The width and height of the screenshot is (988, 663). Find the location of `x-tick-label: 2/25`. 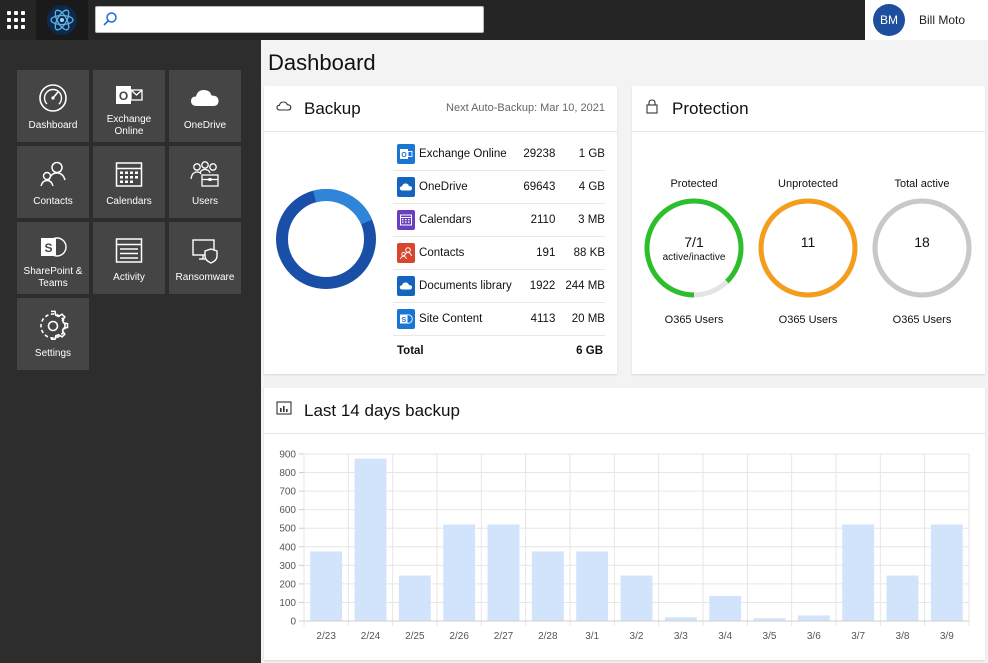

x-tick-label: 2/25 is located at coordinates (415, 636).